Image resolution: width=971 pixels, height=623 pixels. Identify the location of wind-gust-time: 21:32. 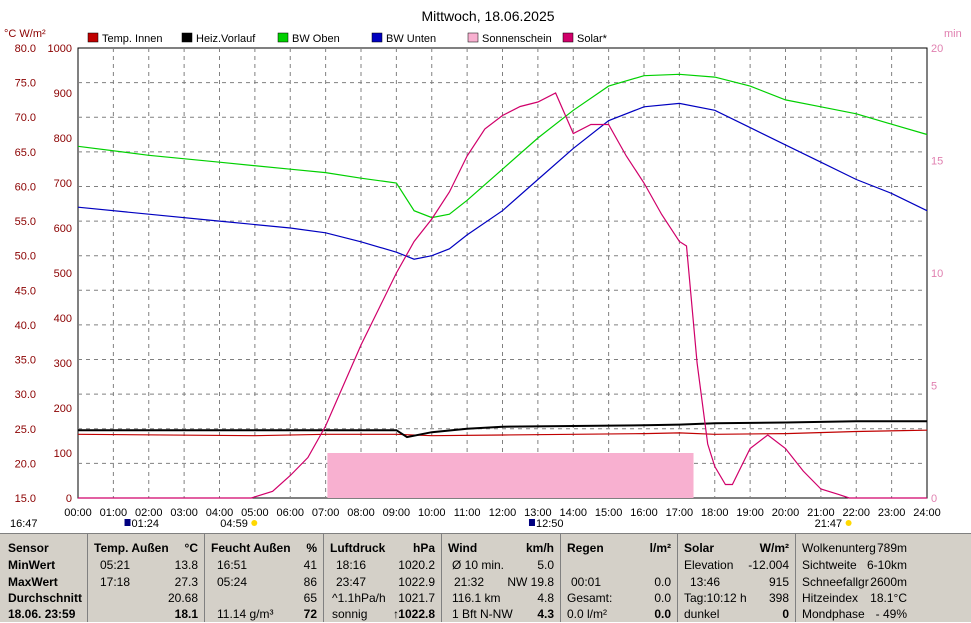
(469, 582).